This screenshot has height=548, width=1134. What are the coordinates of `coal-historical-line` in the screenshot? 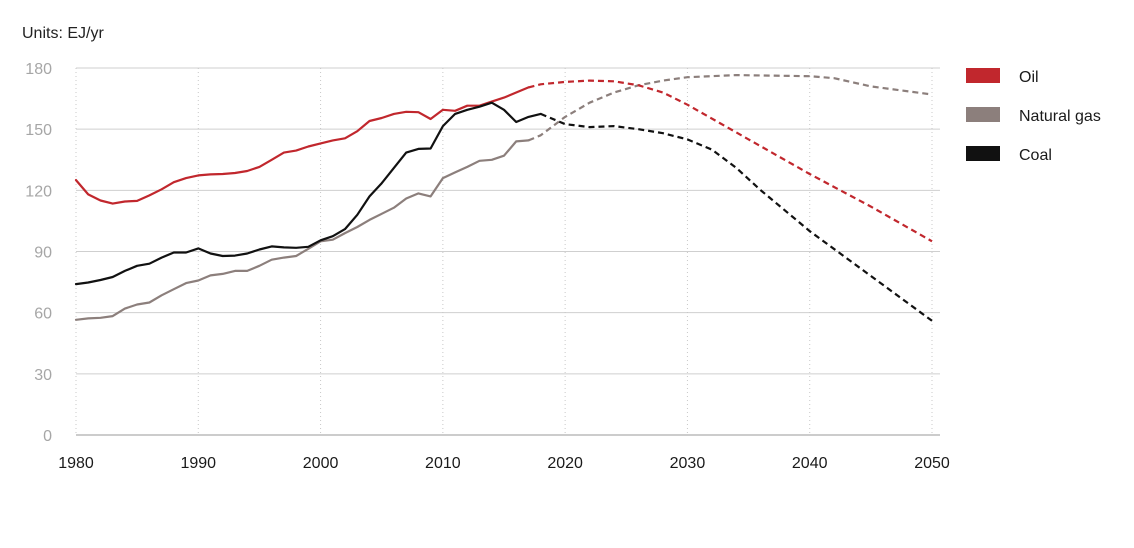 It's located at (308, 193).